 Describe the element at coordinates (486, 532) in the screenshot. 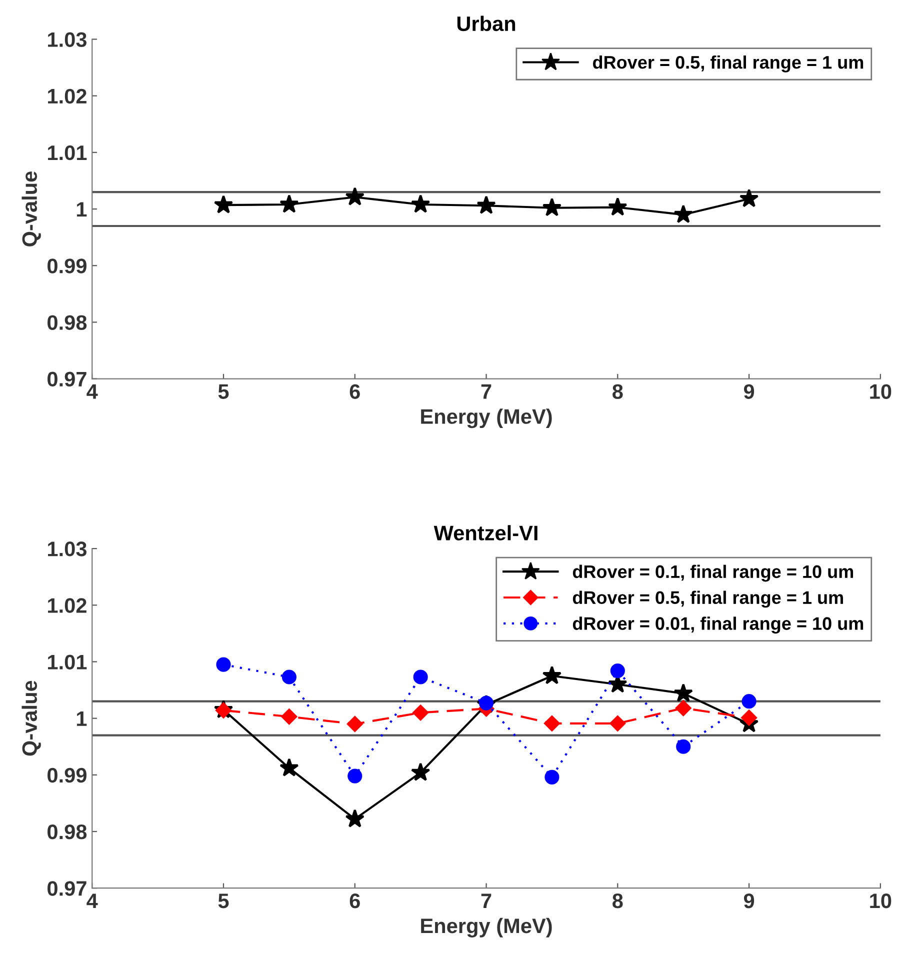

I see `chart-title: Wentzel-VI` at that location.